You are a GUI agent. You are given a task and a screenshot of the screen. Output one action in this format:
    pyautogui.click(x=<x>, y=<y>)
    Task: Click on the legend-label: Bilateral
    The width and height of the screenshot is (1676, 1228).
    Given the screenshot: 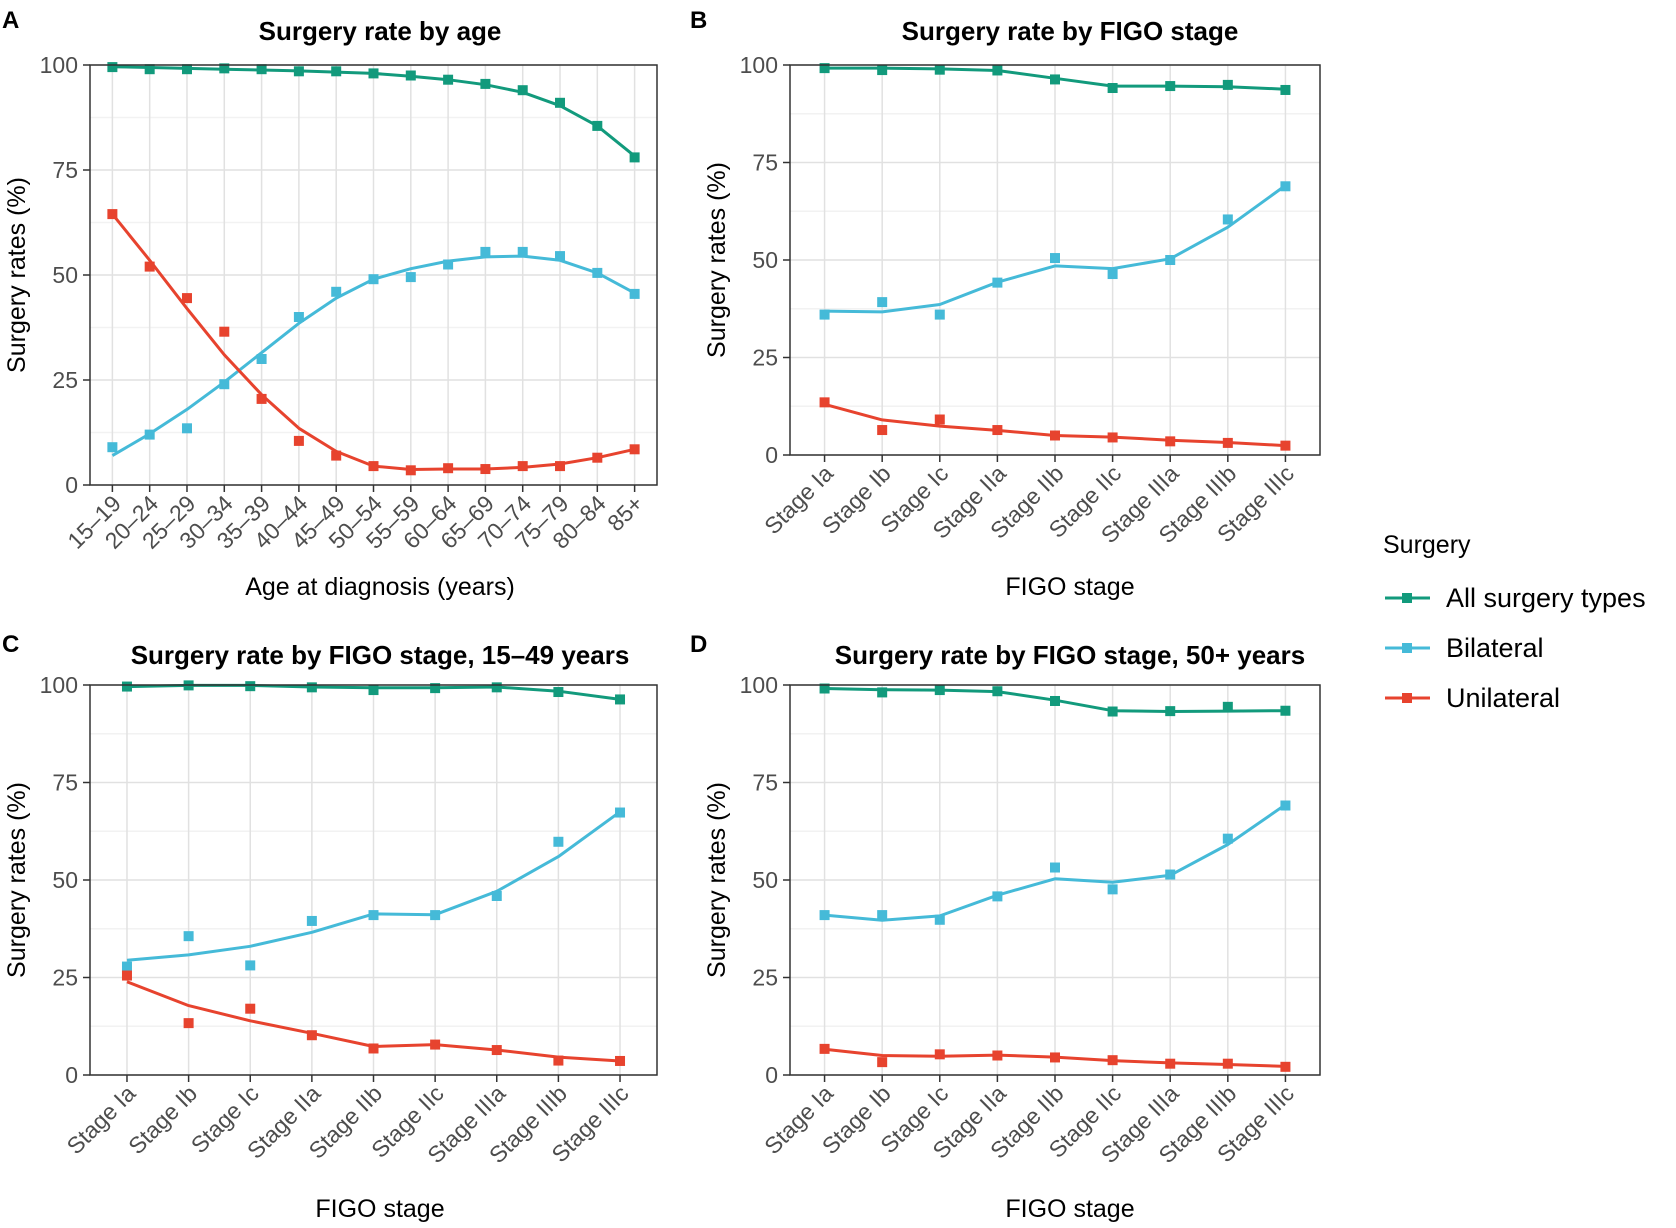 What is the action you would take?
    pyautogui.click(x=1495, y=648)
    